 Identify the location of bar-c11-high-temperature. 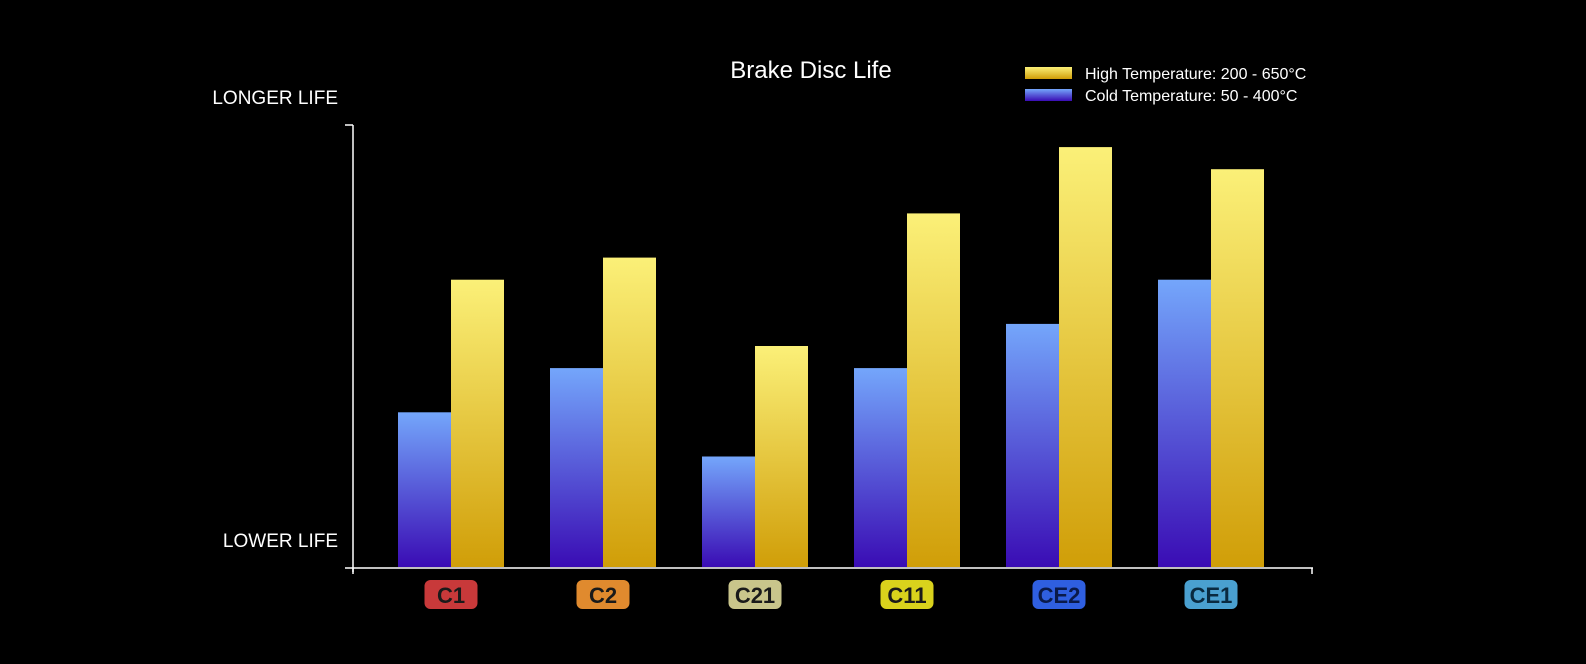
(933, 390).